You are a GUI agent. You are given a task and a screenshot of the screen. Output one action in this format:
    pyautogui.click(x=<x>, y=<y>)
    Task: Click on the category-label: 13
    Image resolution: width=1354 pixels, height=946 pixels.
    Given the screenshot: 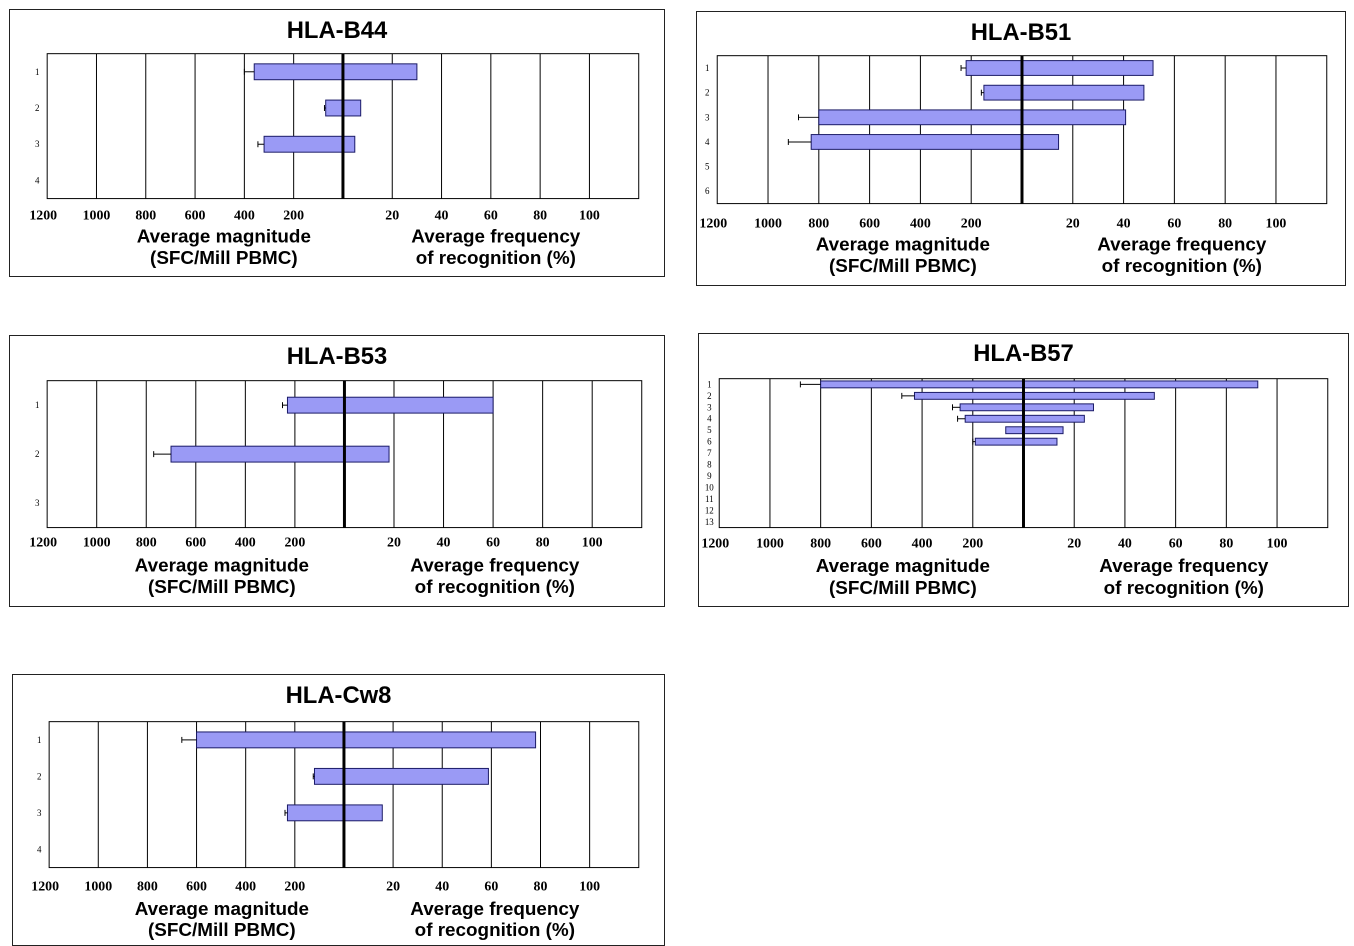 What is the action you would take?
    pyautogui.click(x=709, y=522)
    